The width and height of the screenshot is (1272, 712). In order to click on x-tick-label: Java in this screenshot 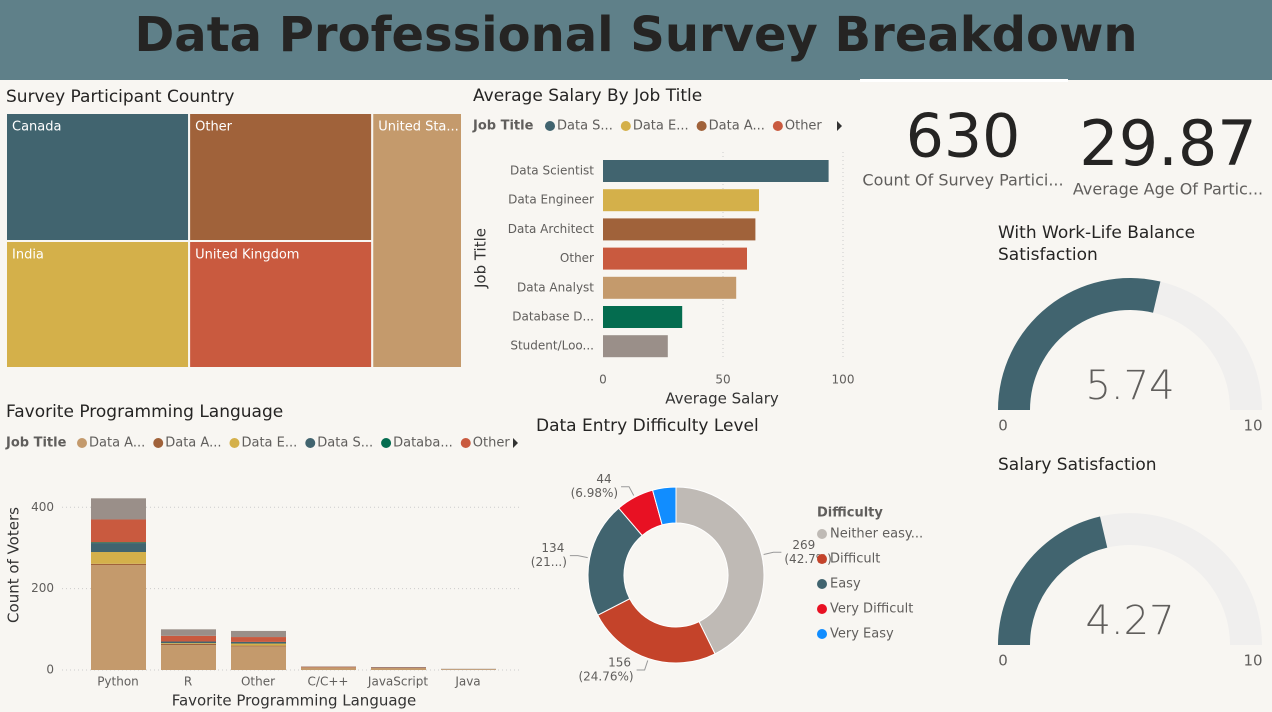, I will do `click(467, 682)`.